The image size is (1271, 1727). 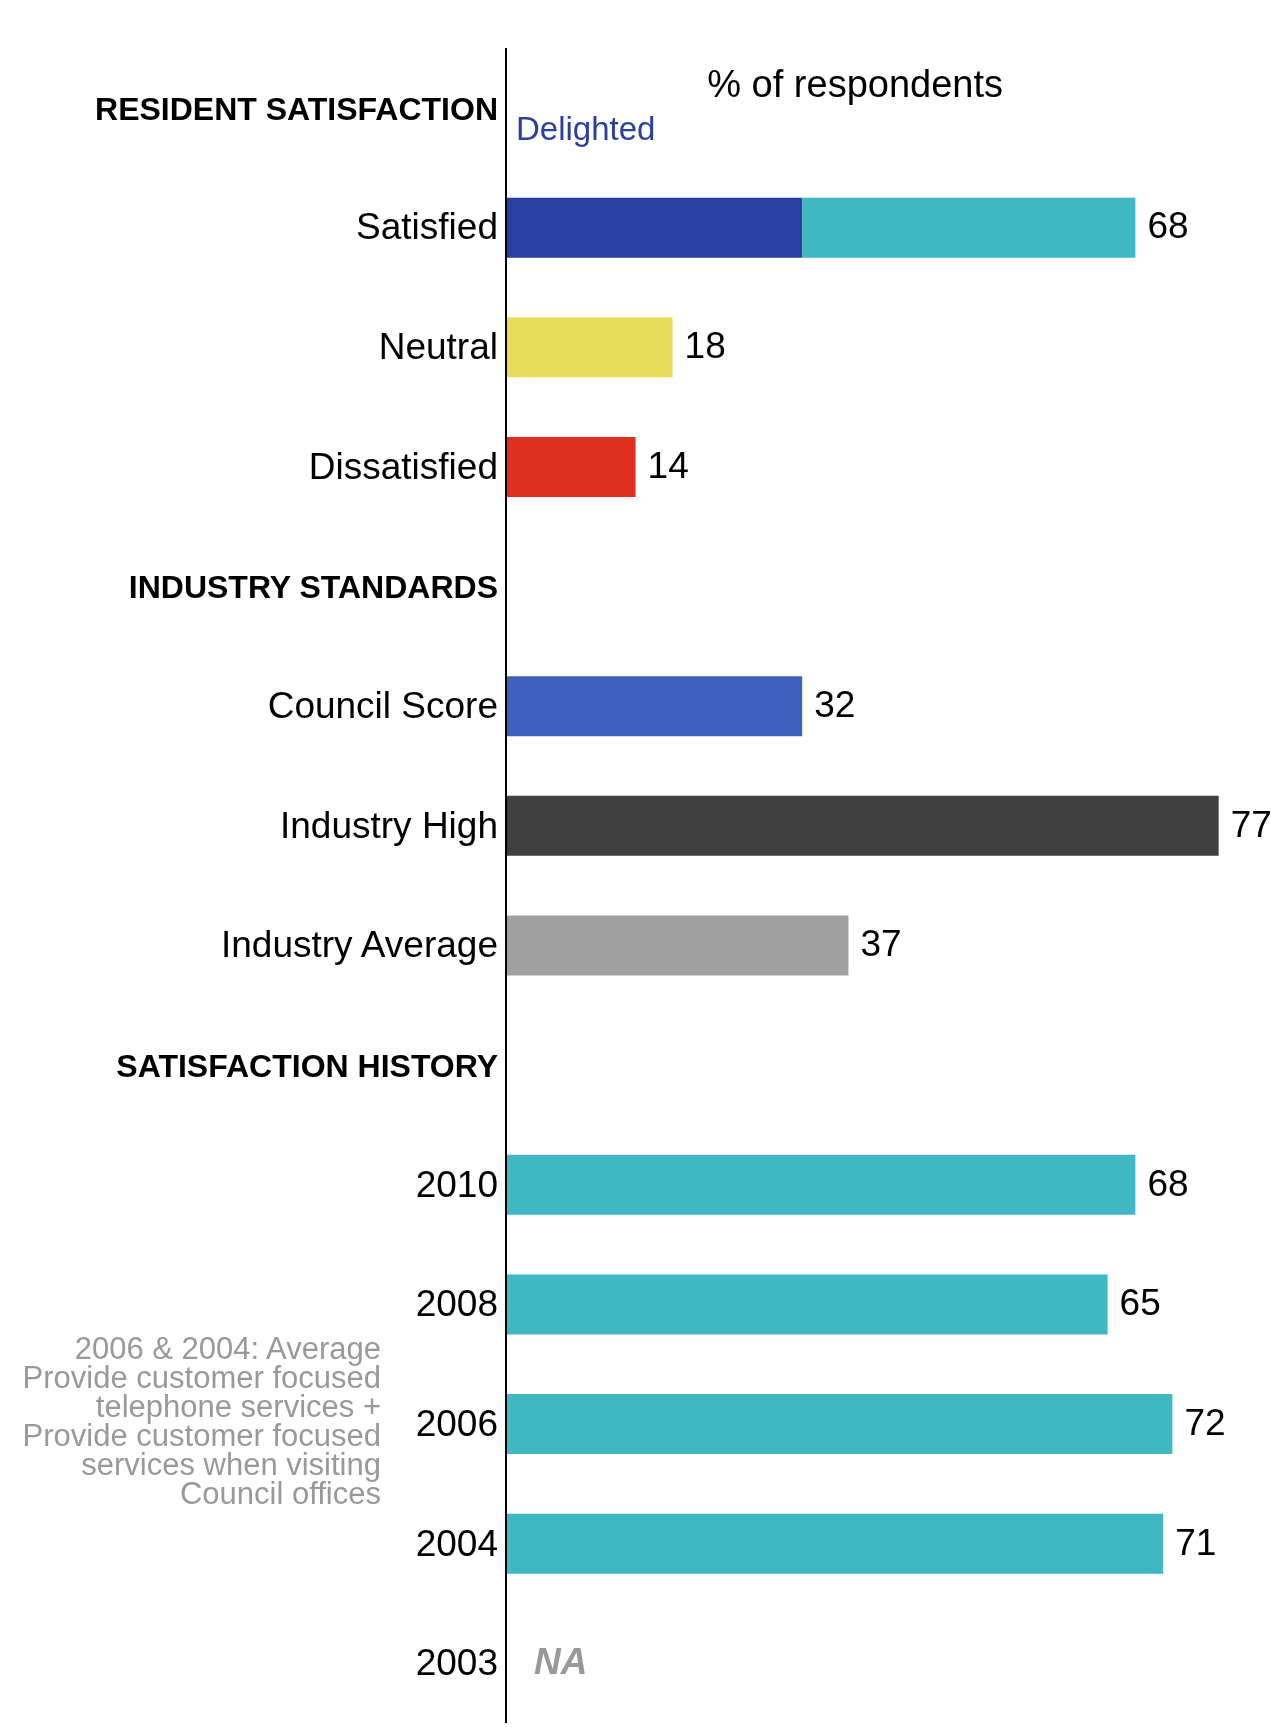 What do you see at coordinates (359, 945) in the screenshot?
I see `y-tick-label: Industry Average` at bounding box center [359, 945].